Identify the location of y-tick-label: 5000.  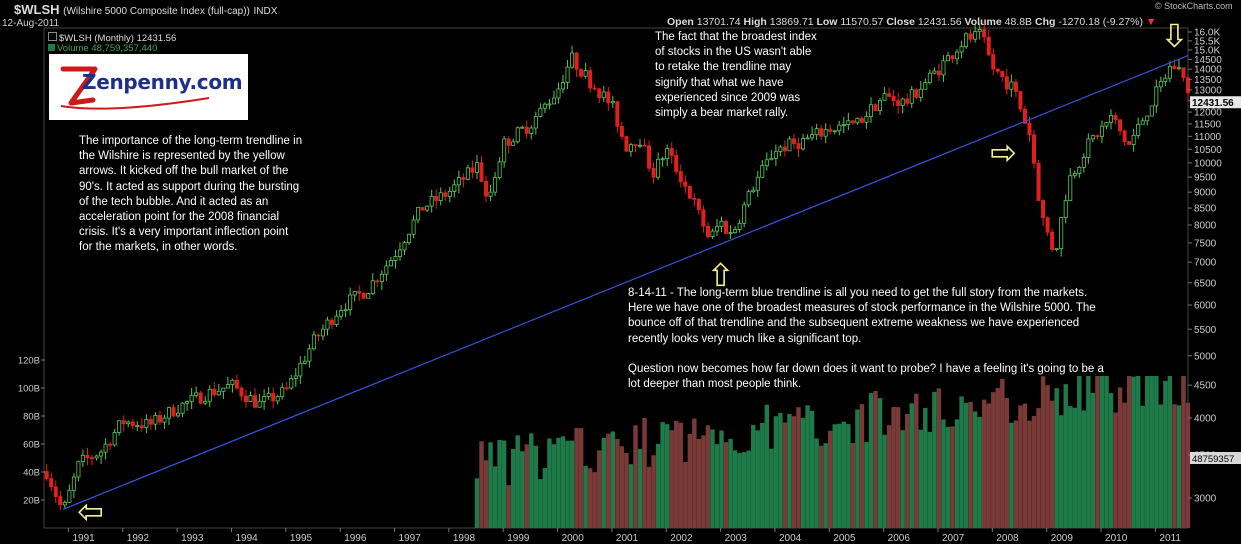
(1205, 356).